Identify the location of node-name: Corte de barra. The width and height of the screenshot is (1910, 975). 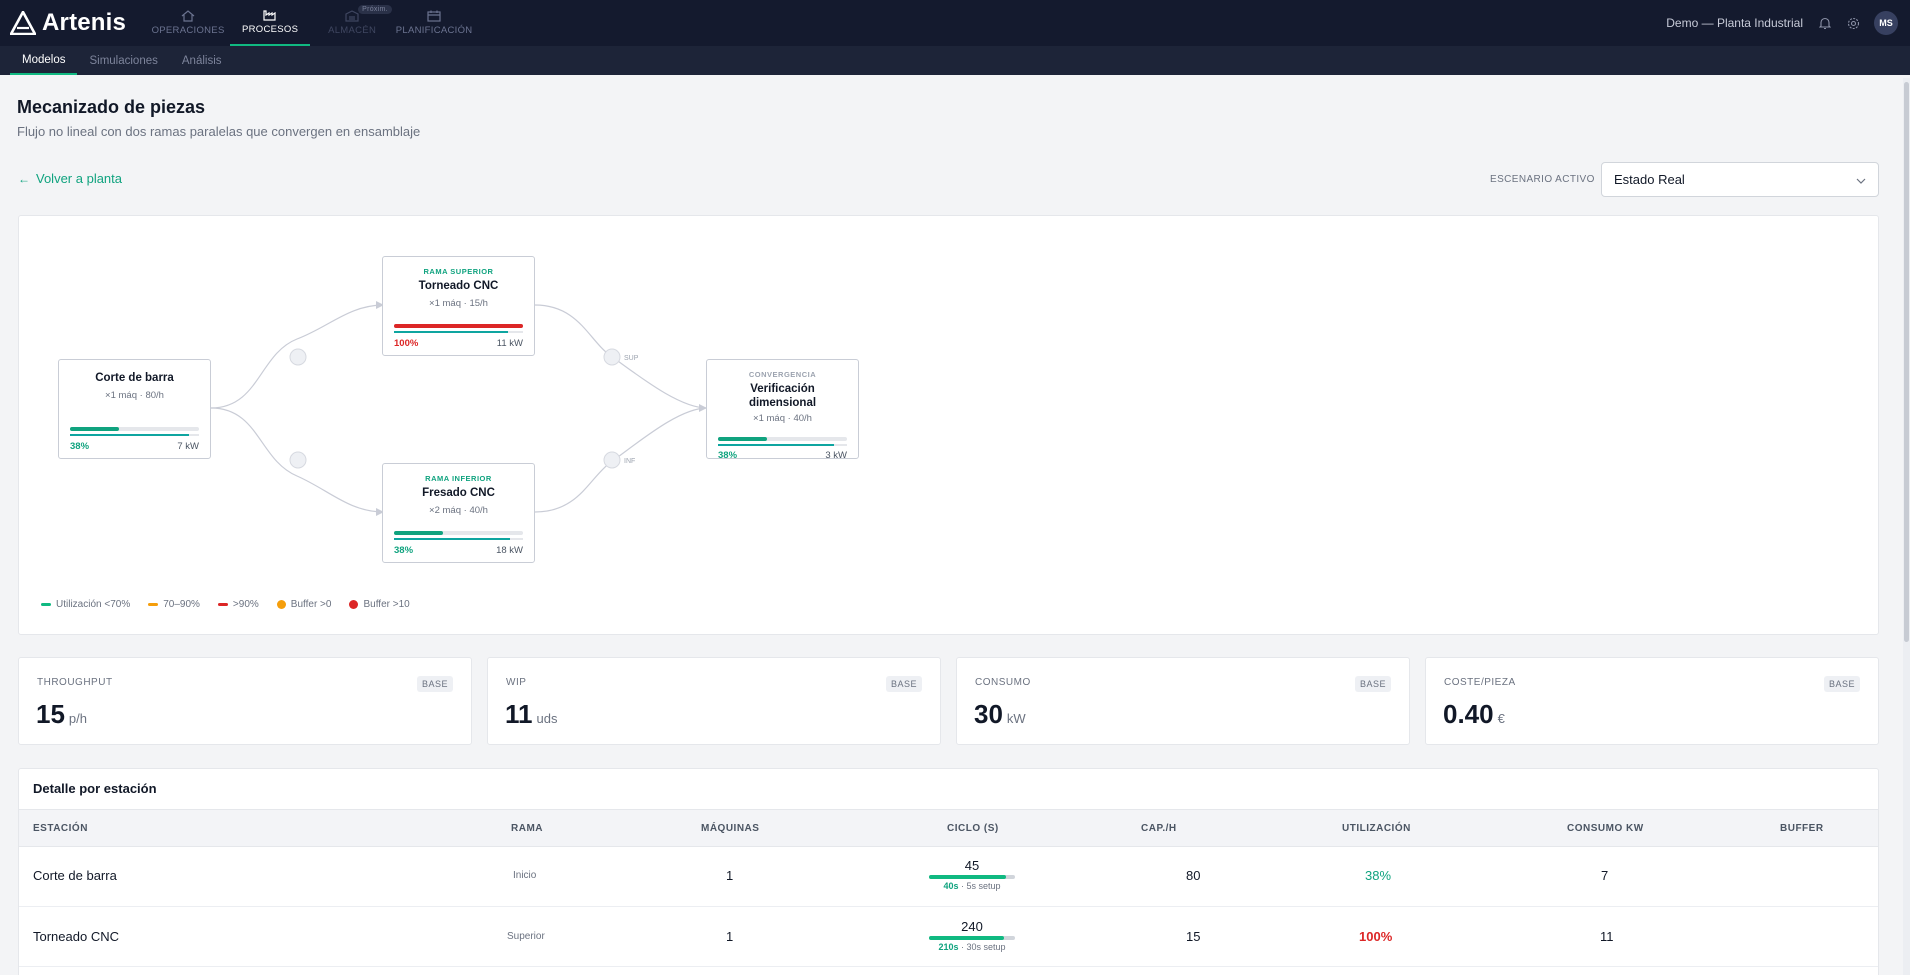
(134, 378).